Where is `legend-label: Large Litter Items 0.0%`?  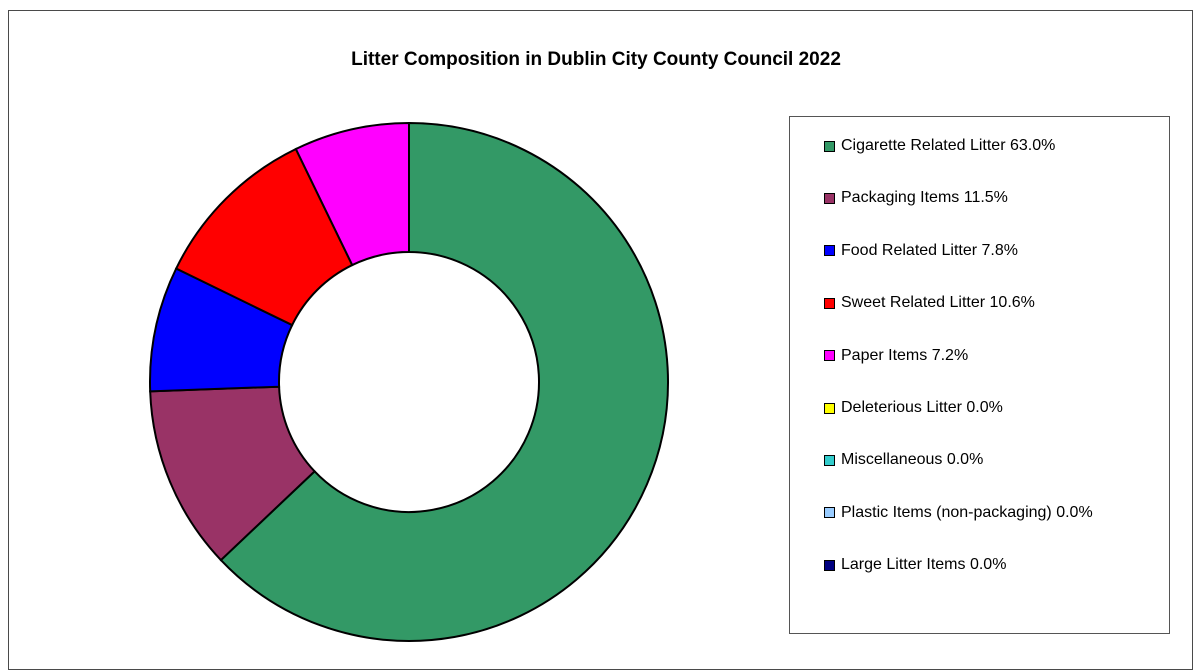 legend-label: Large Litter Items 0.0% is located at coordinates (924, 565).